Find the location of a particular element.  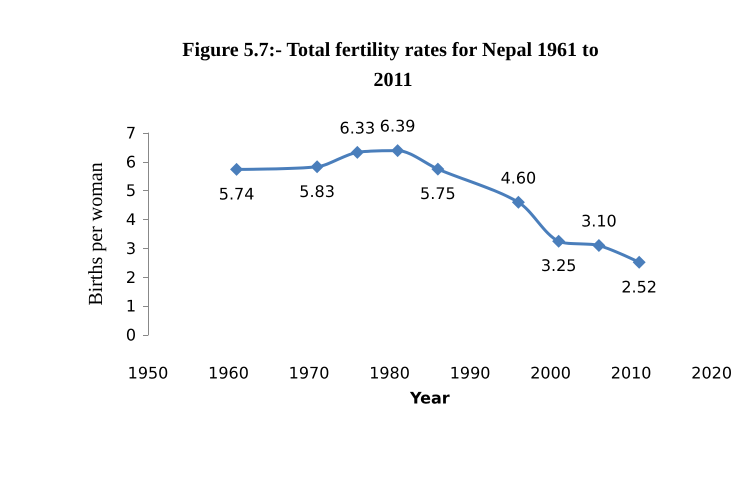

y-tick-label: 1 is located at coordinates (131, 306).